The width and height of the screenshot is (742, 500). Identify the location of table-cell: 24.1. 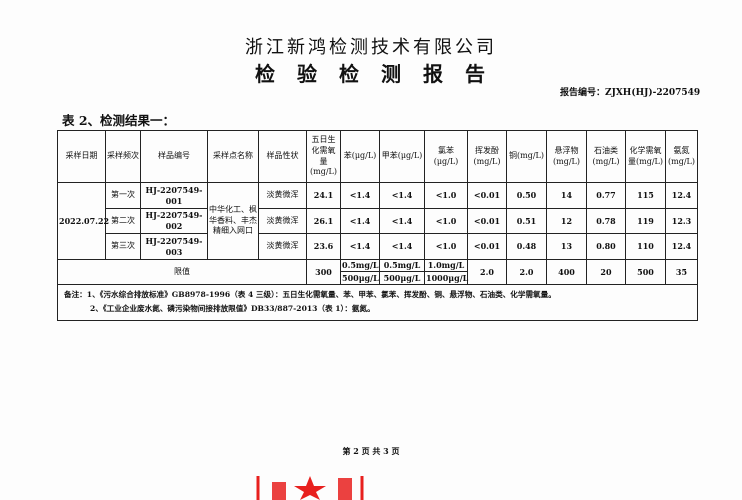
(323, 195).